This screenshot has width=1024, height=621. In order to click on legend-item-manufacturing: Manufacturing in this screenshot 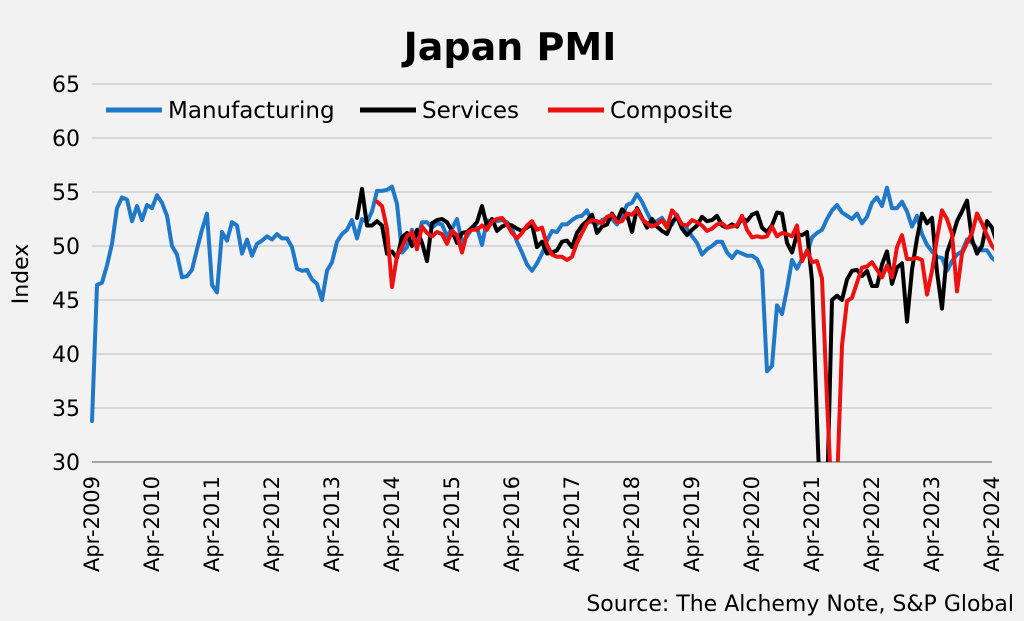, I will do `click(220, 111)`.